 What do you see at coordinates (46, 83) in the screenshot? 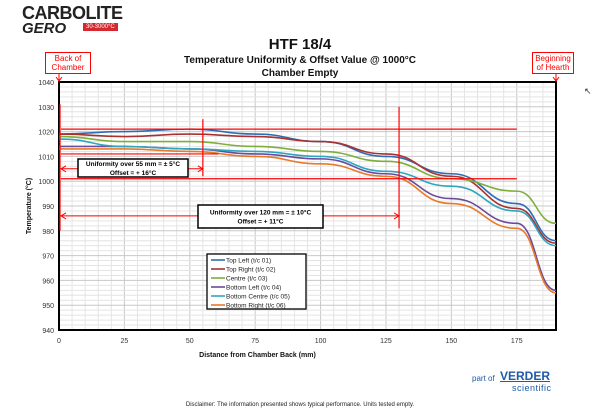
I see `y-tick-label: 1040` at bounding box center [46, 83].